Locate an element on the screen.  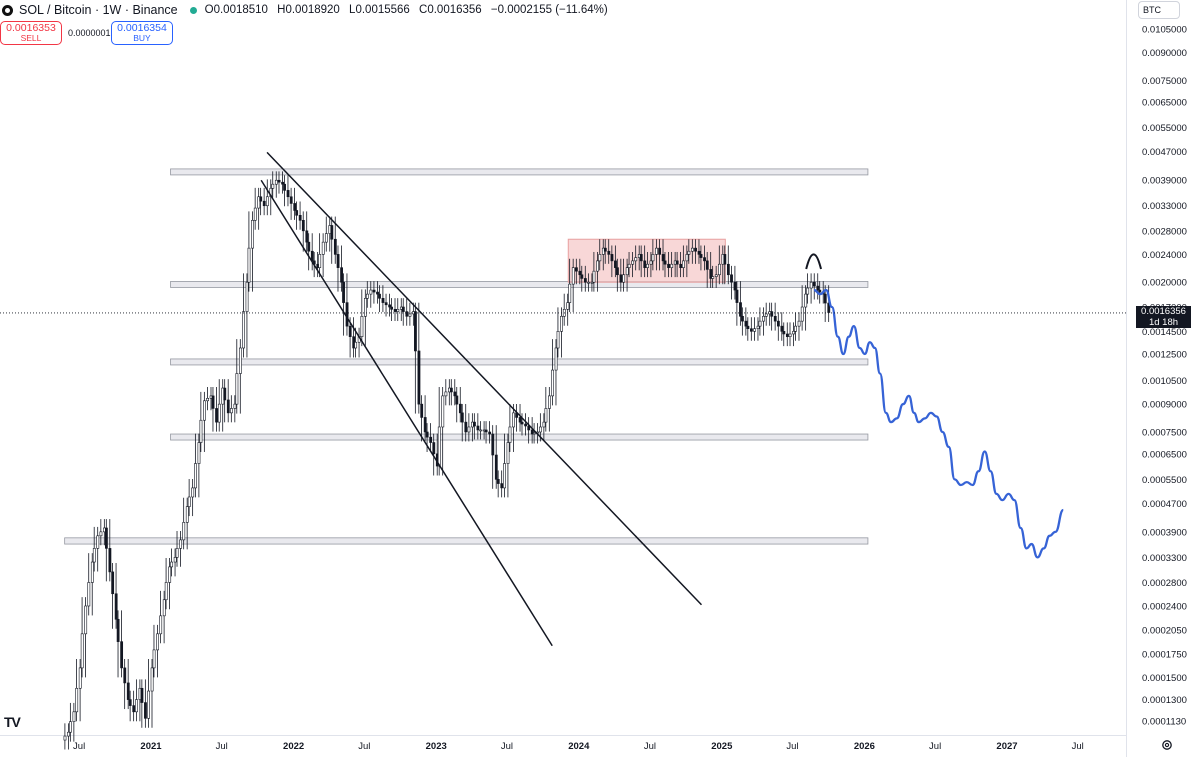
sol-coin-icon is located at coordinates (7, 10).